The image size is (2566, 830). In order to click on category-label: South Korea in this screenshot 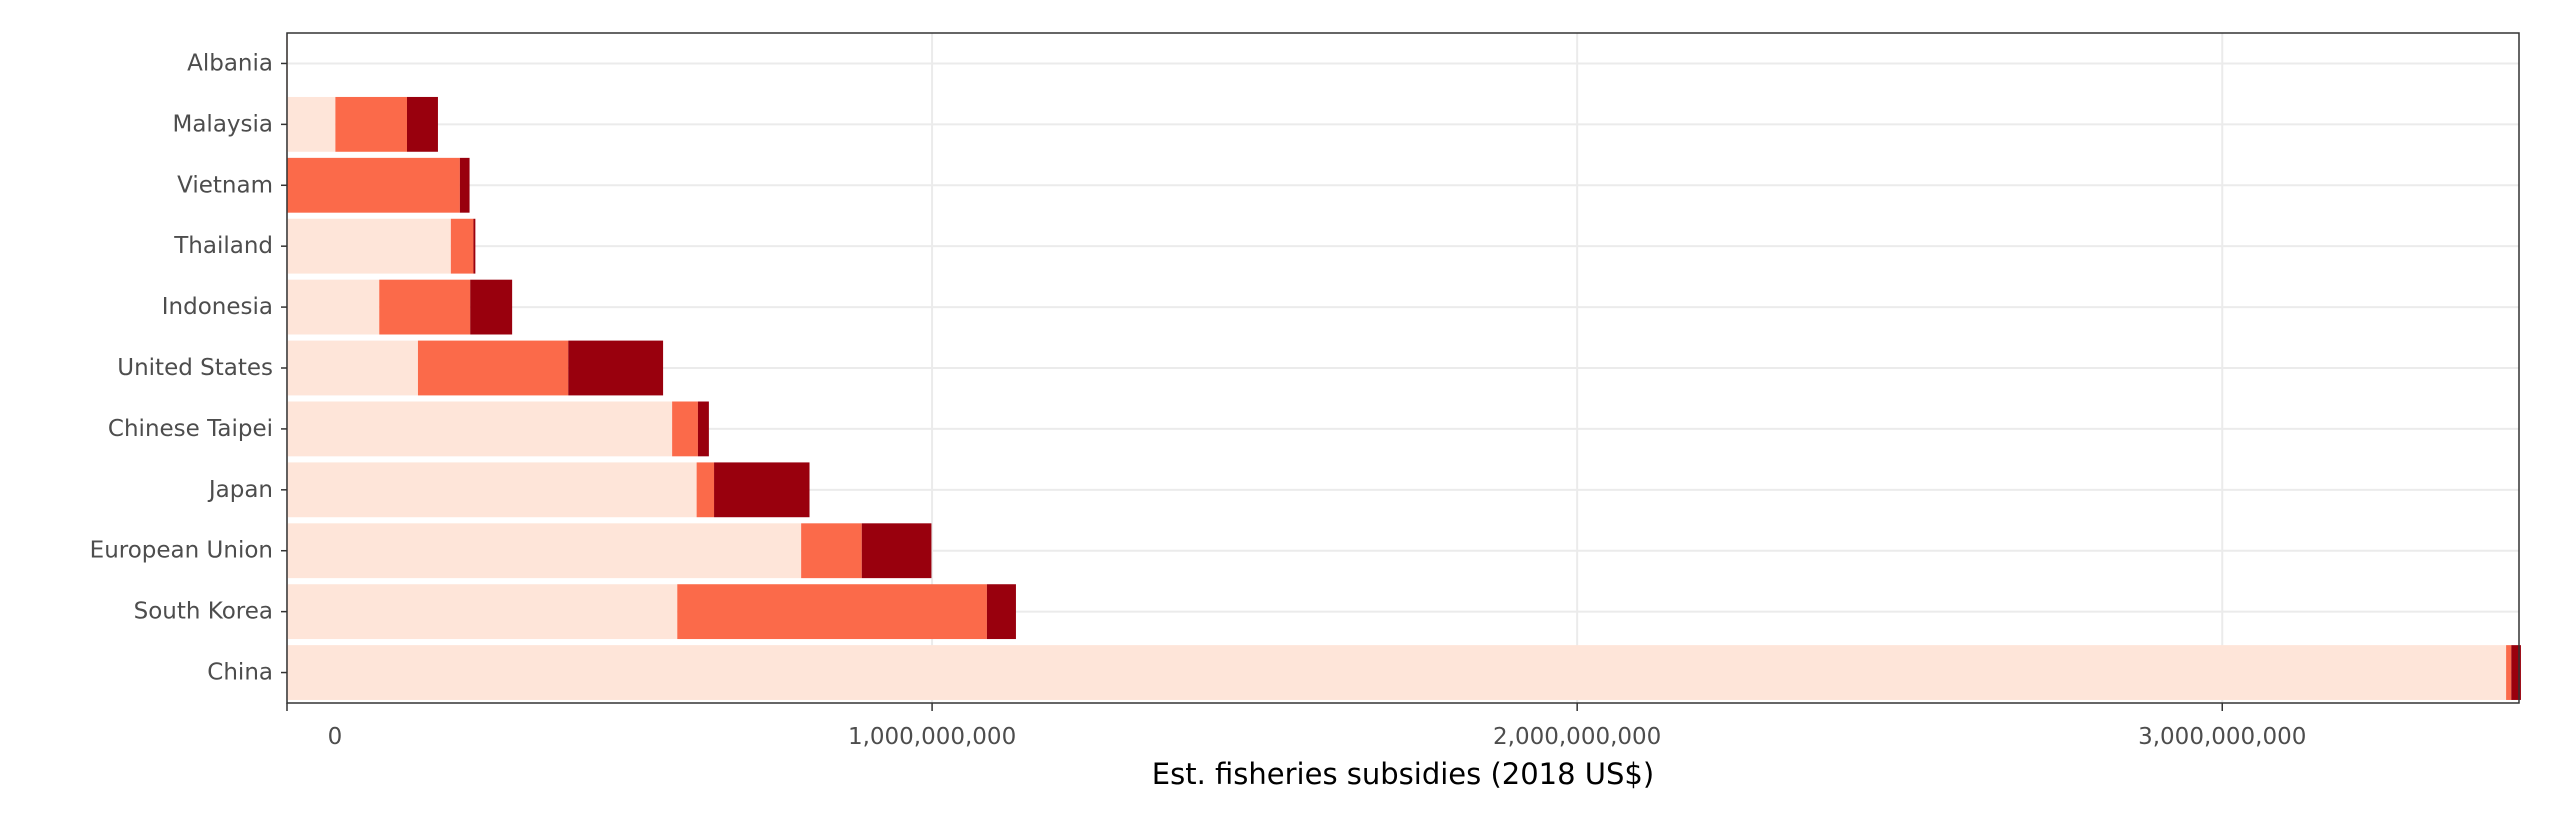, I will do `click(203, 612)`.